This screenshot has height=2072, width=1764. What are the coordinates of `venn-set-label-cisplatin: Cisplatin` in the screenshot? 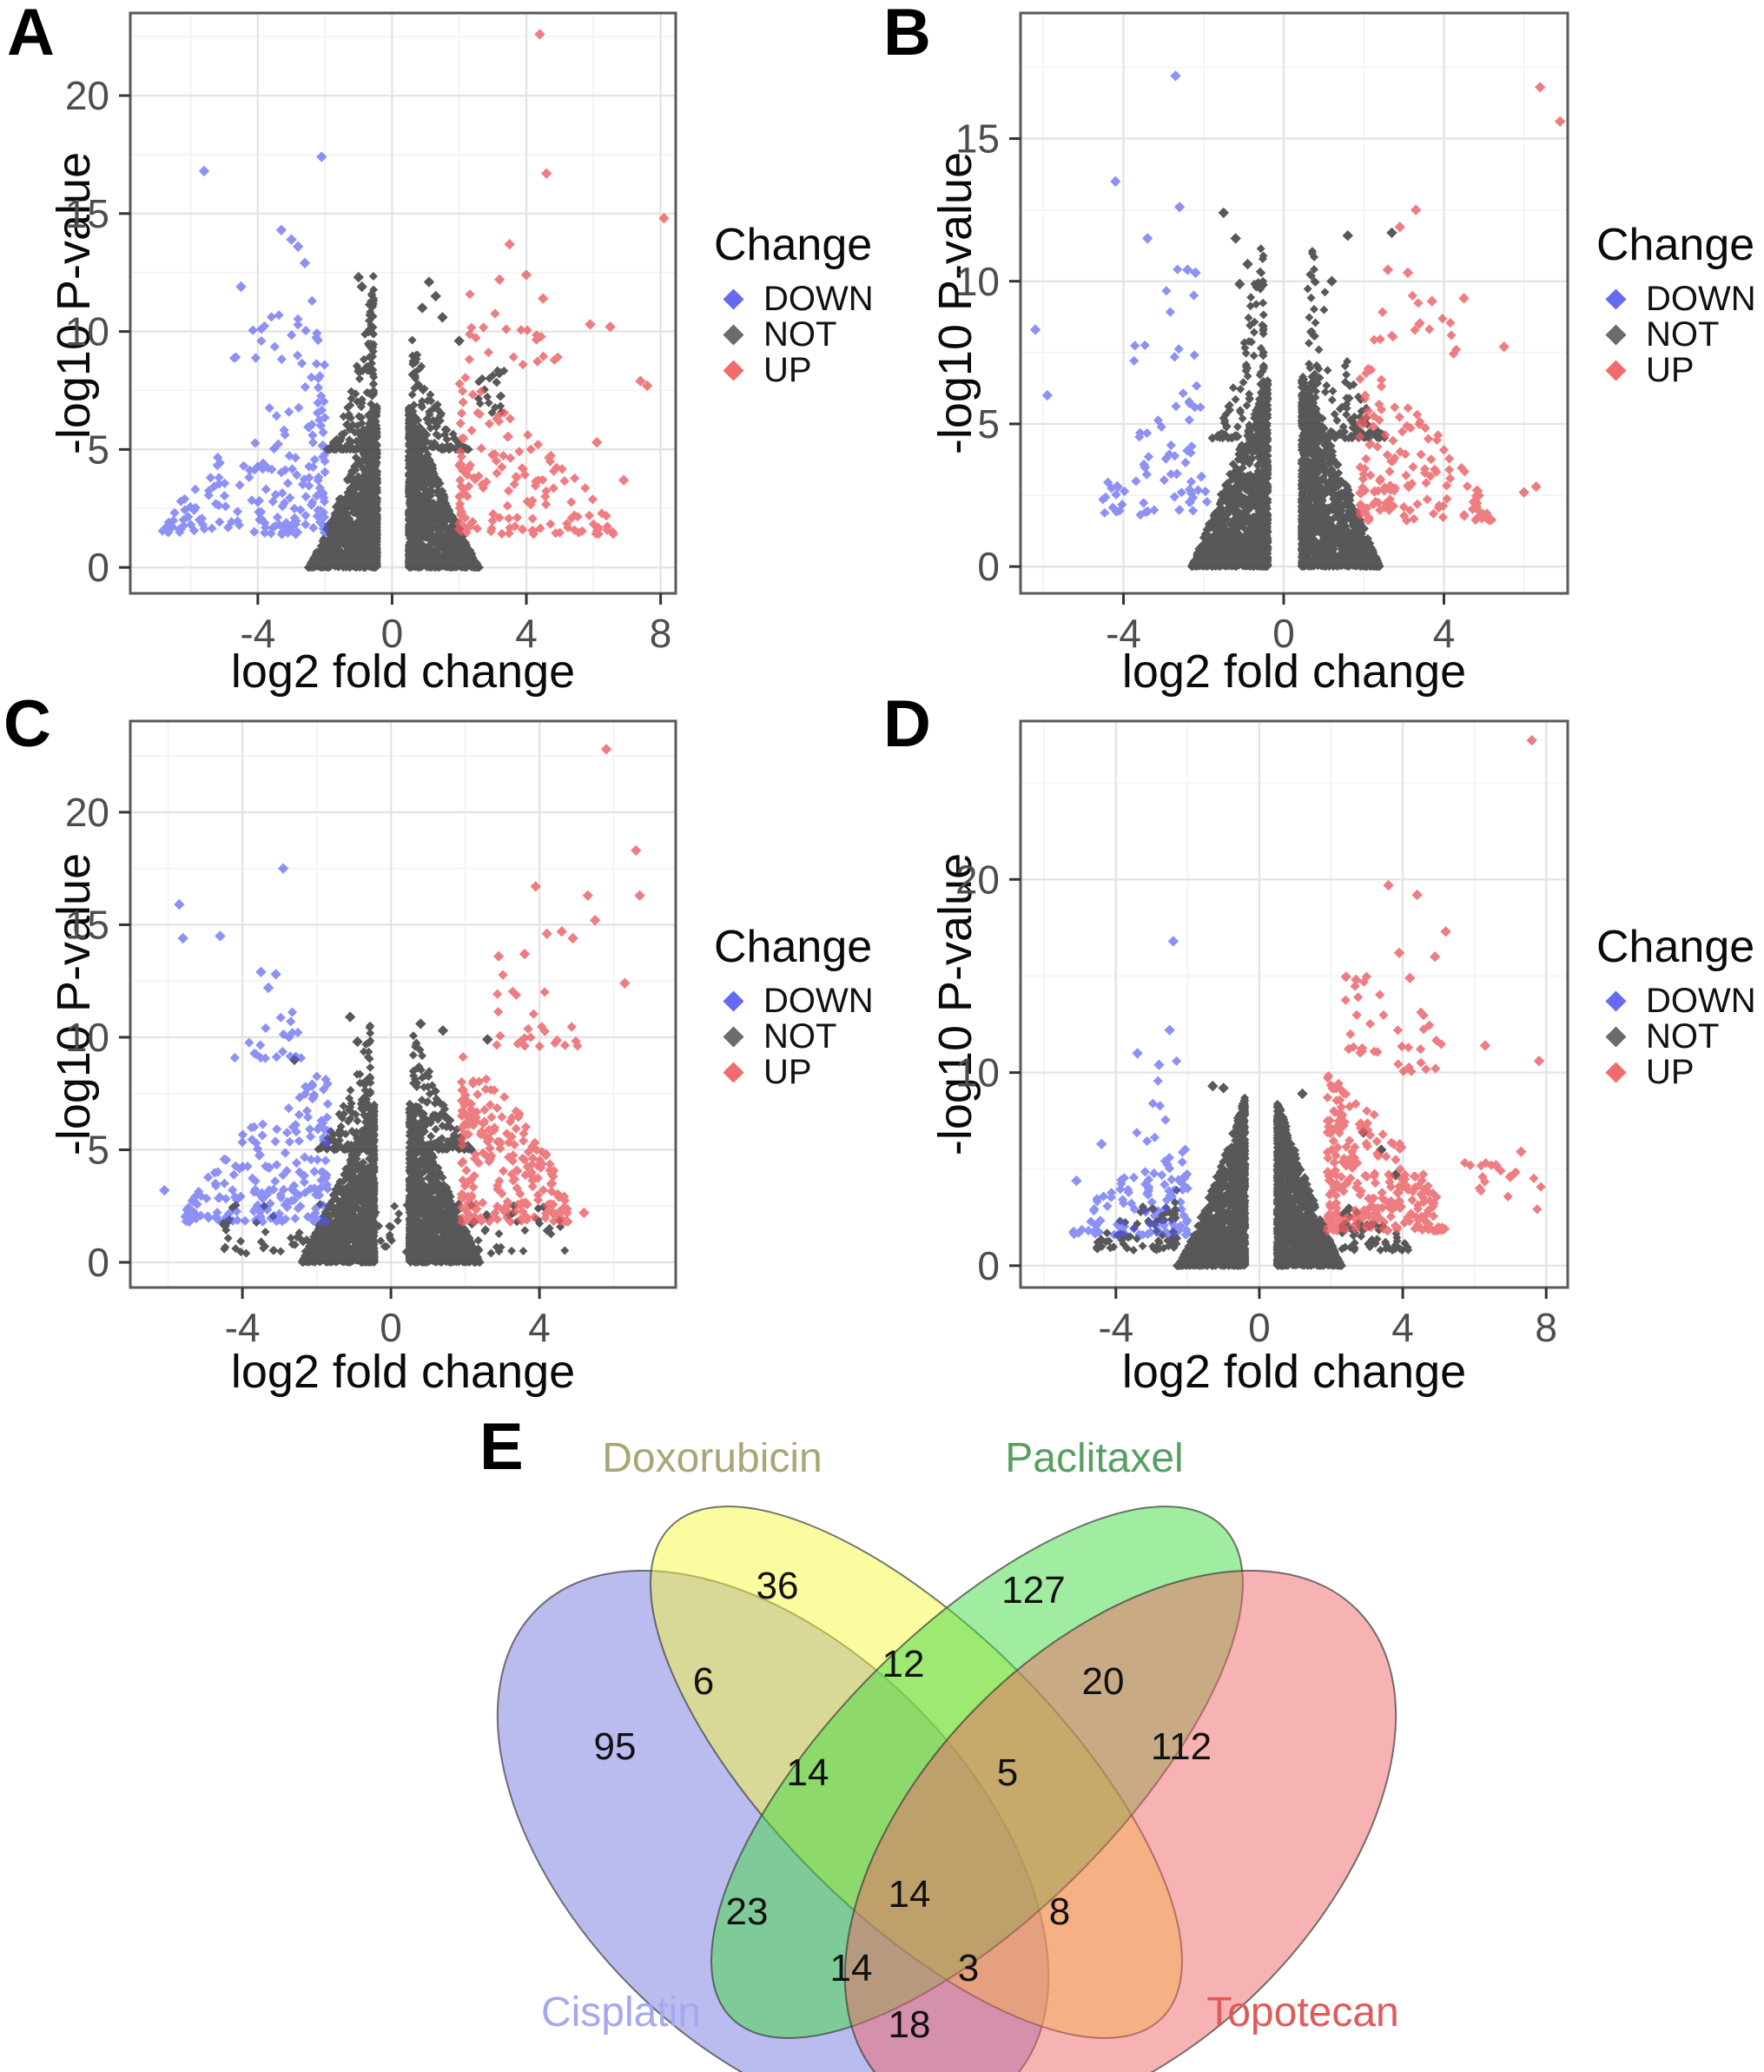 It's located at (621, 2012).